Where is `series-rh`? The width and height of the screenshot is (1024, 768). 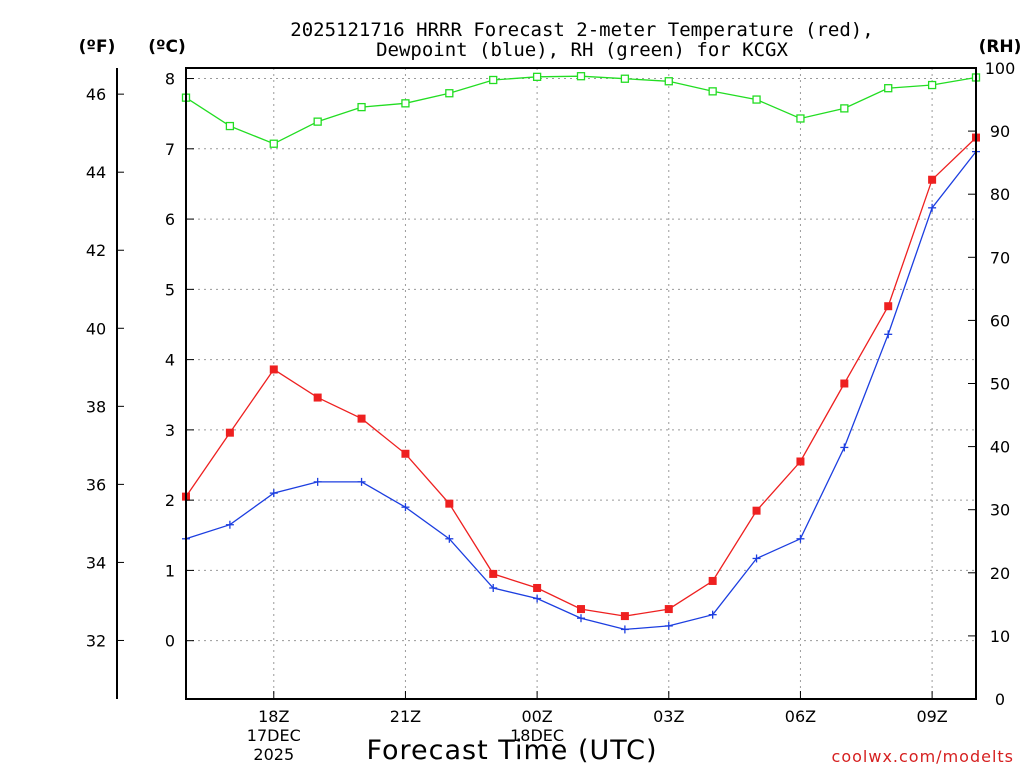 series-rh is located at coordinates (581, 110).